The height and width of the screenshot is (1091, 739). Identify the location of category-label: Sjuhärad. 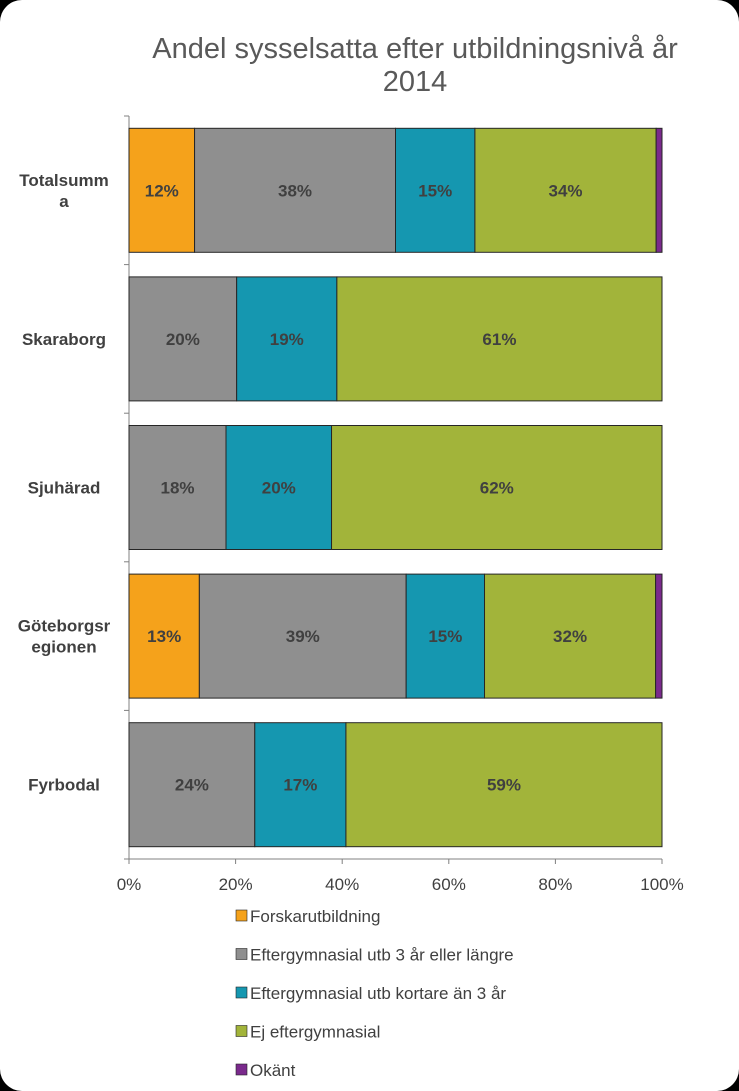
(64, 488).